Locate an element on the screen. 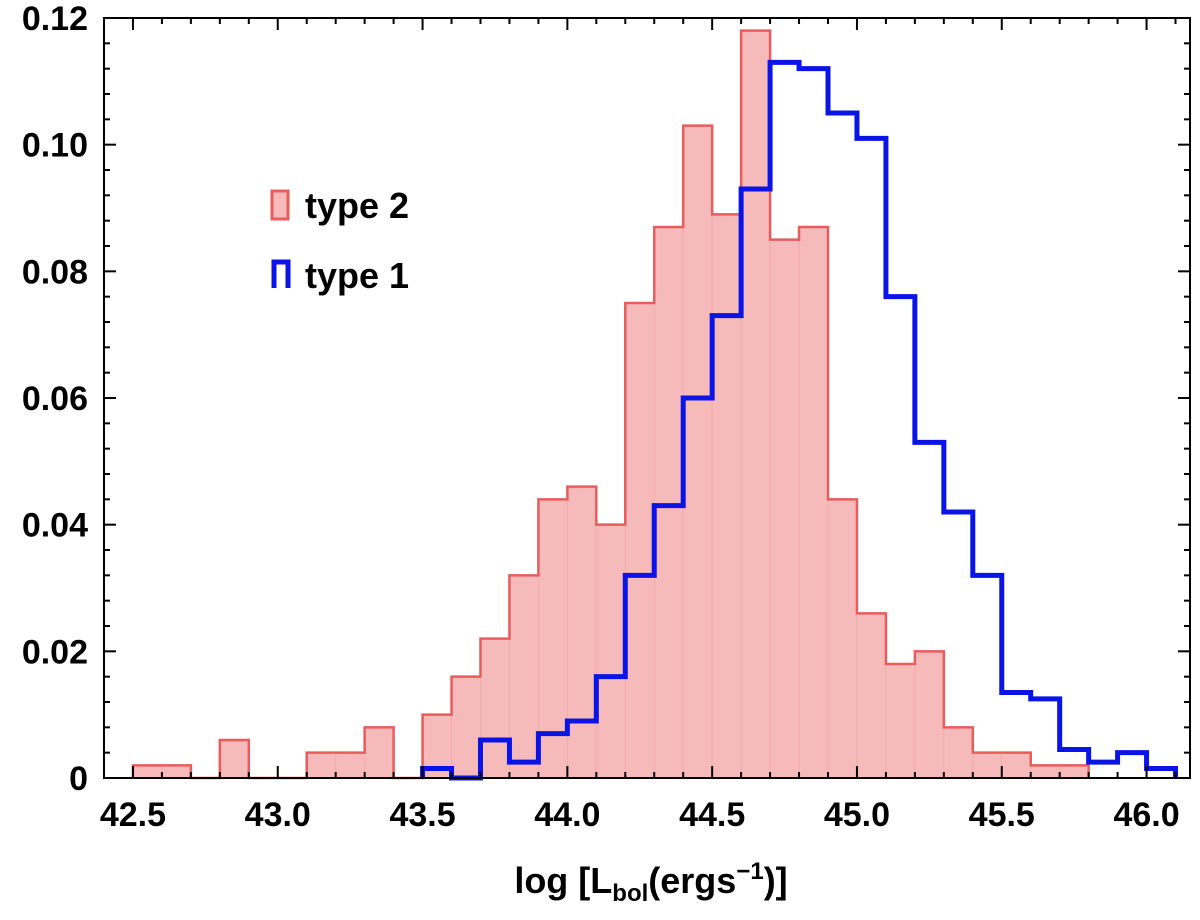 Image resolution: width=1200 pixels, height=920 pixels. x-tick-label: 44.0 is located at coordinates (567, 815).